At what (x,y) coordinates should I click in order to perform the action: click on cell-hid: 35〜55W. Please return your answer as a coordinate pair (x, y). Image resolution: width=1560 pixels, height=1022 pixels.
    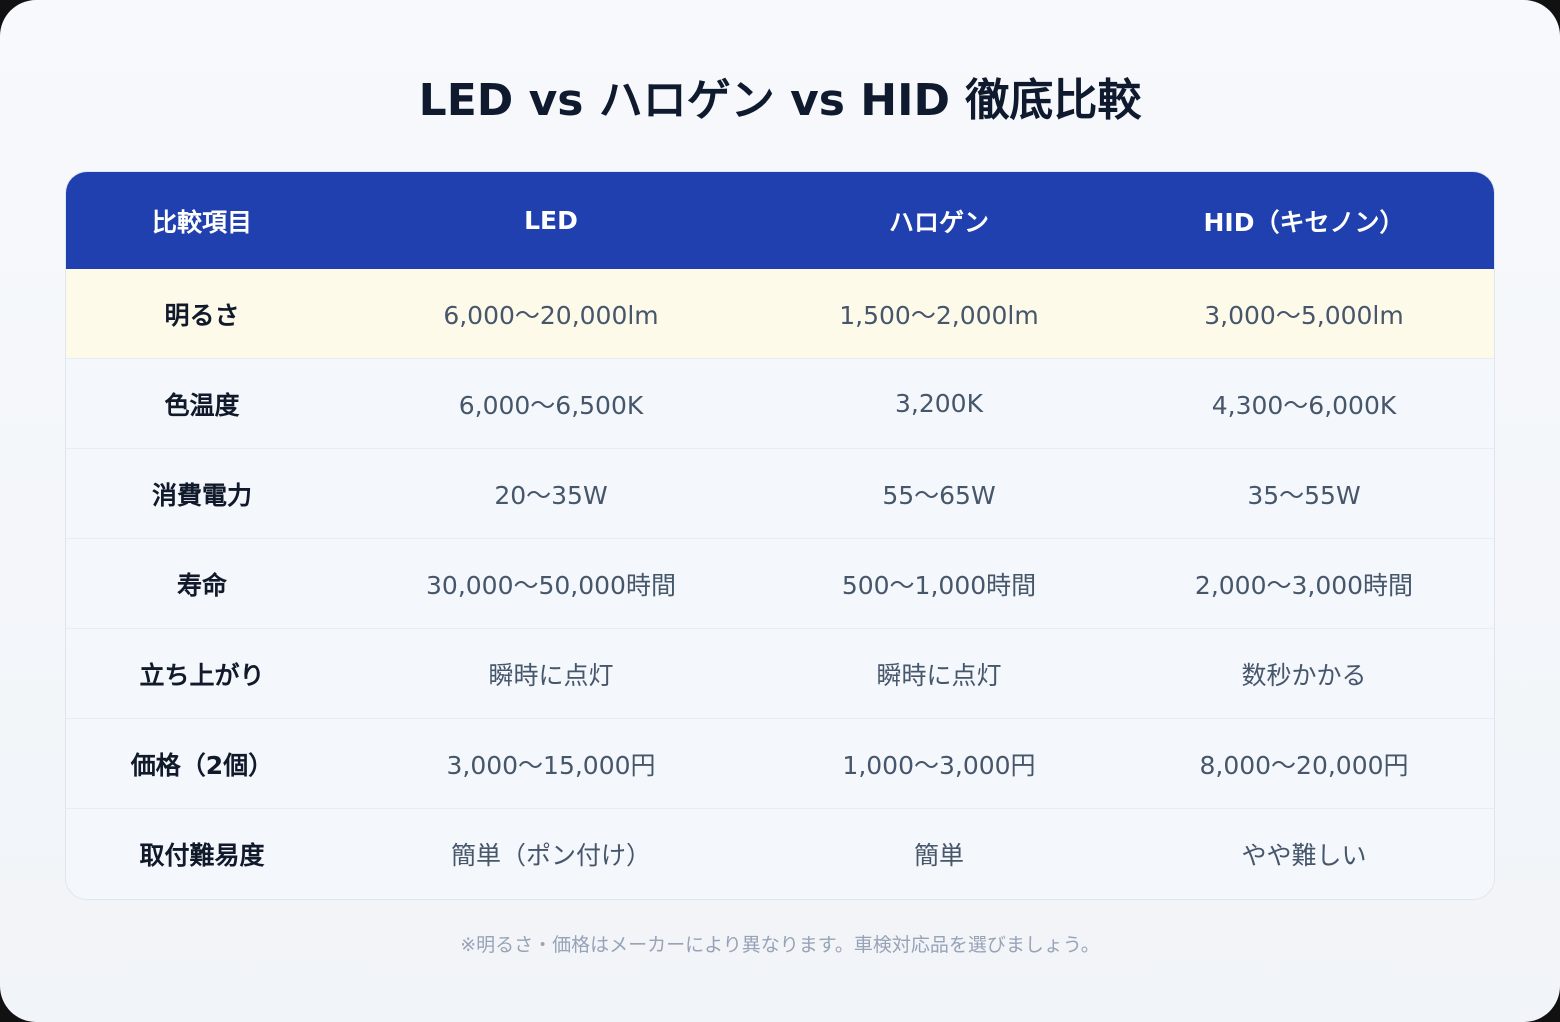
    Looking at the image, I should click on (1304, 495).